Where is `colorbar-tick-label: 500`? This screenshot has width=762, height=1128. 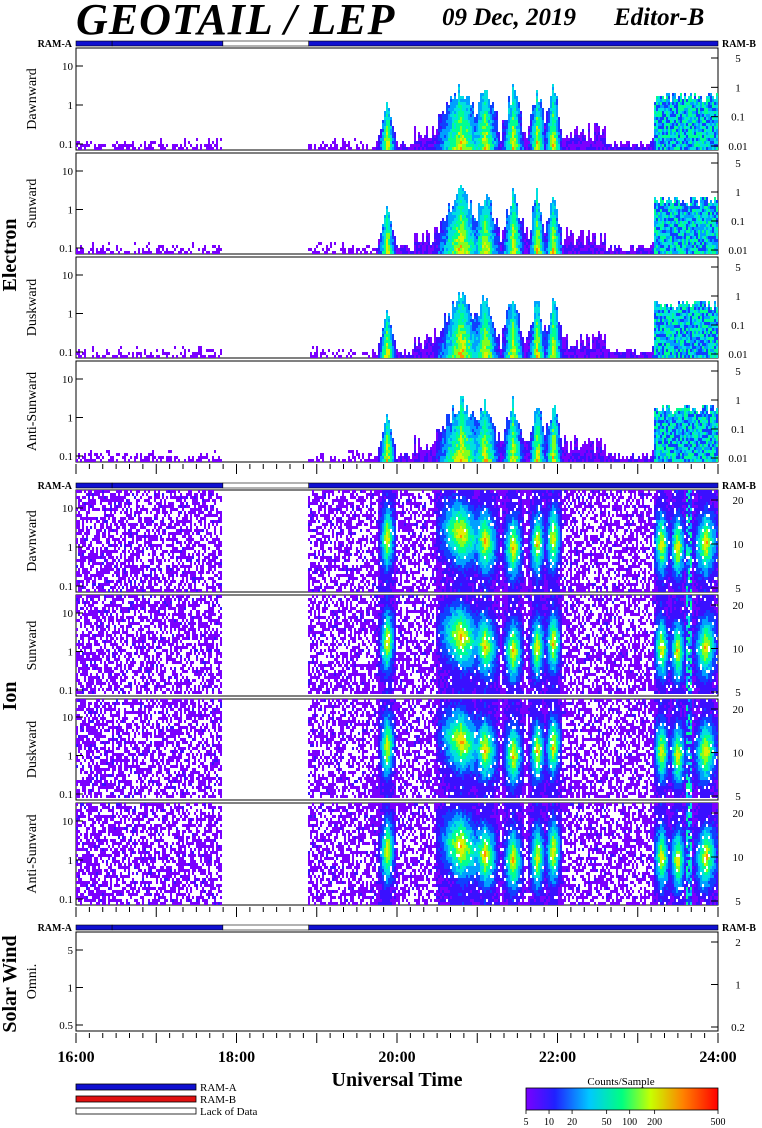 colorbar-tick-label: 500 is located at coordinates (718, 1122).